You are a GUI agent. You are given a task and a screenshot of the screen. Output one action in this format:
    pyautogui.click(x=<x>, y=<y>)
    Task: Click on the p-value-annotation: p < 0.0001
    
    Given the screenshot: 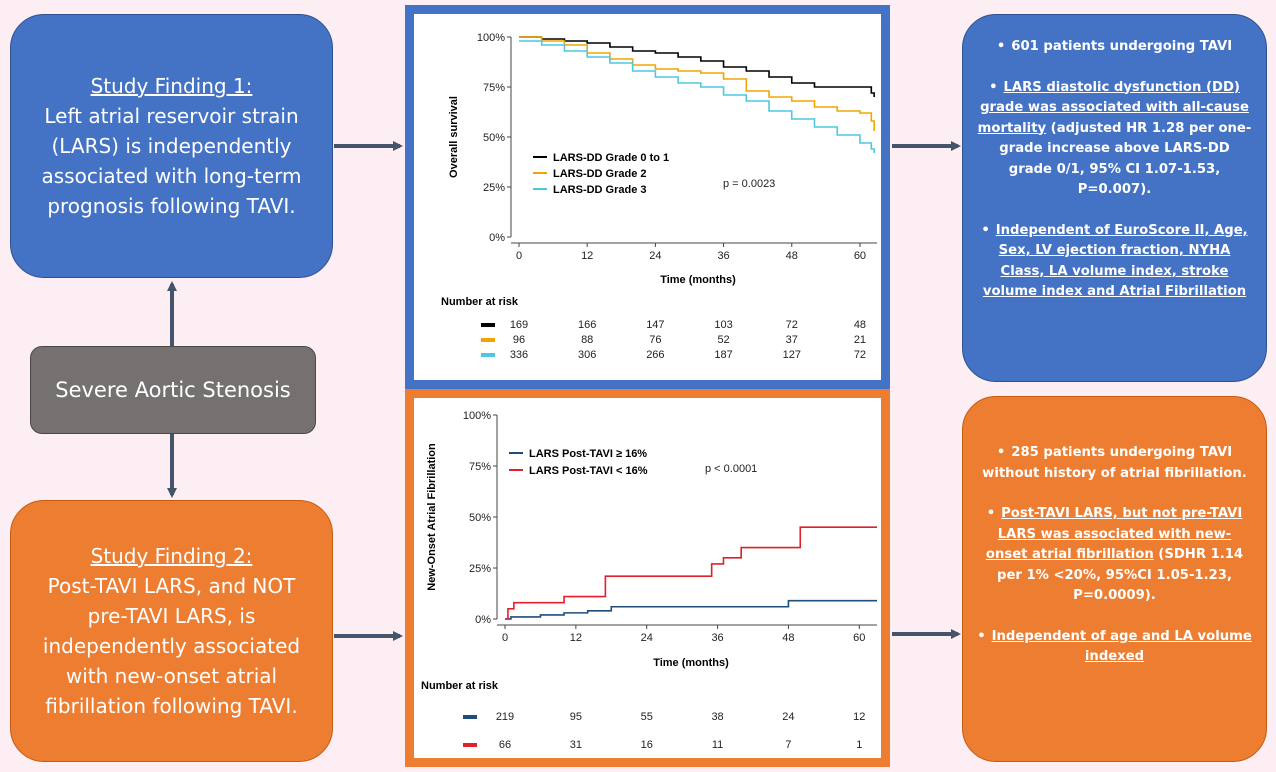 What is the action you would take?
    pyautogui.click(x=731, y=469)
    